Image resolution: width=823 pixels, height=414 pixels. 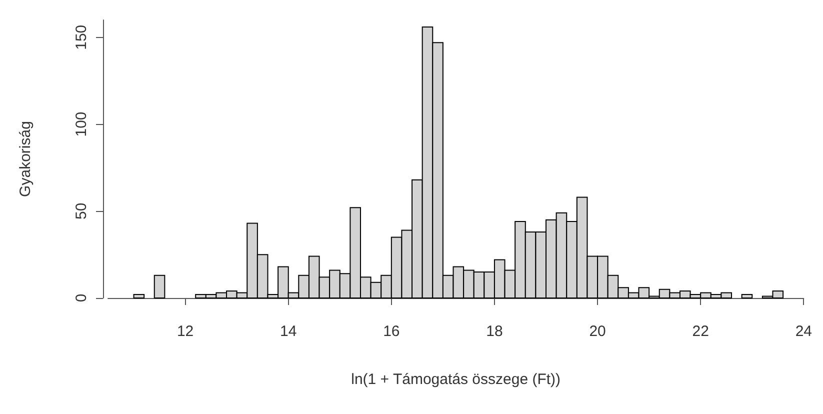 I want to click on x-axis-title: ln(1 + Támogatás összege (Ft)), so click(x=456, y=379).